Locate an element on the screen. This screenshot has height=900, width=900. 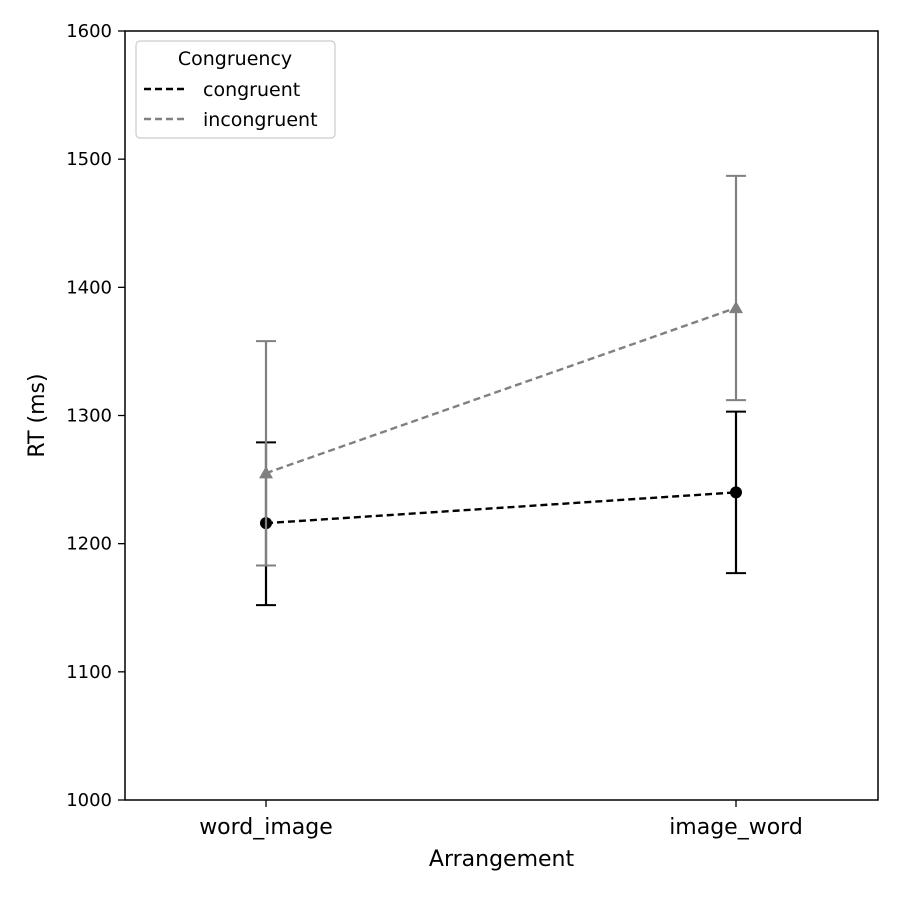
legend-item-incongruent: incongruent is located at coordinates (231, 120).